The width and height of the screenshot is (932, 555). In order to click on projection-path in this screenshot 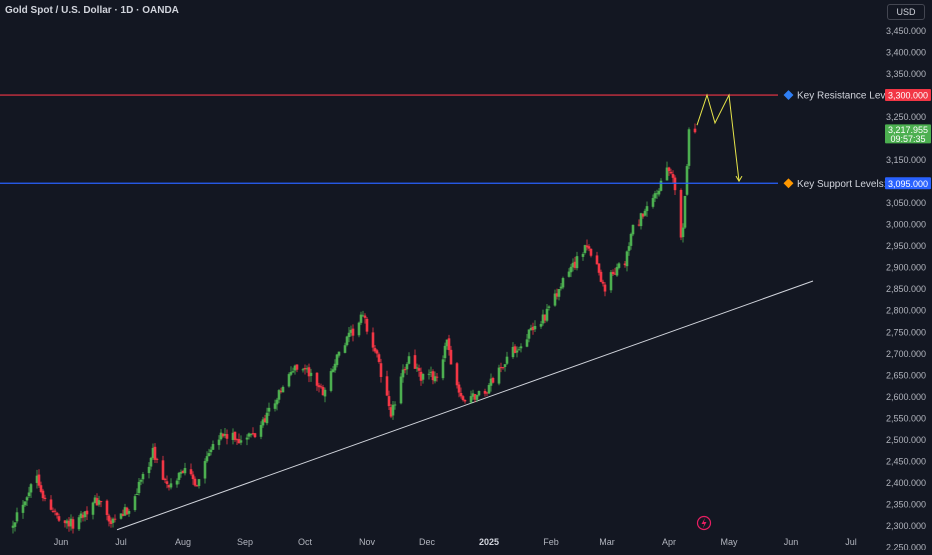, I will do `click(718, 137)`.